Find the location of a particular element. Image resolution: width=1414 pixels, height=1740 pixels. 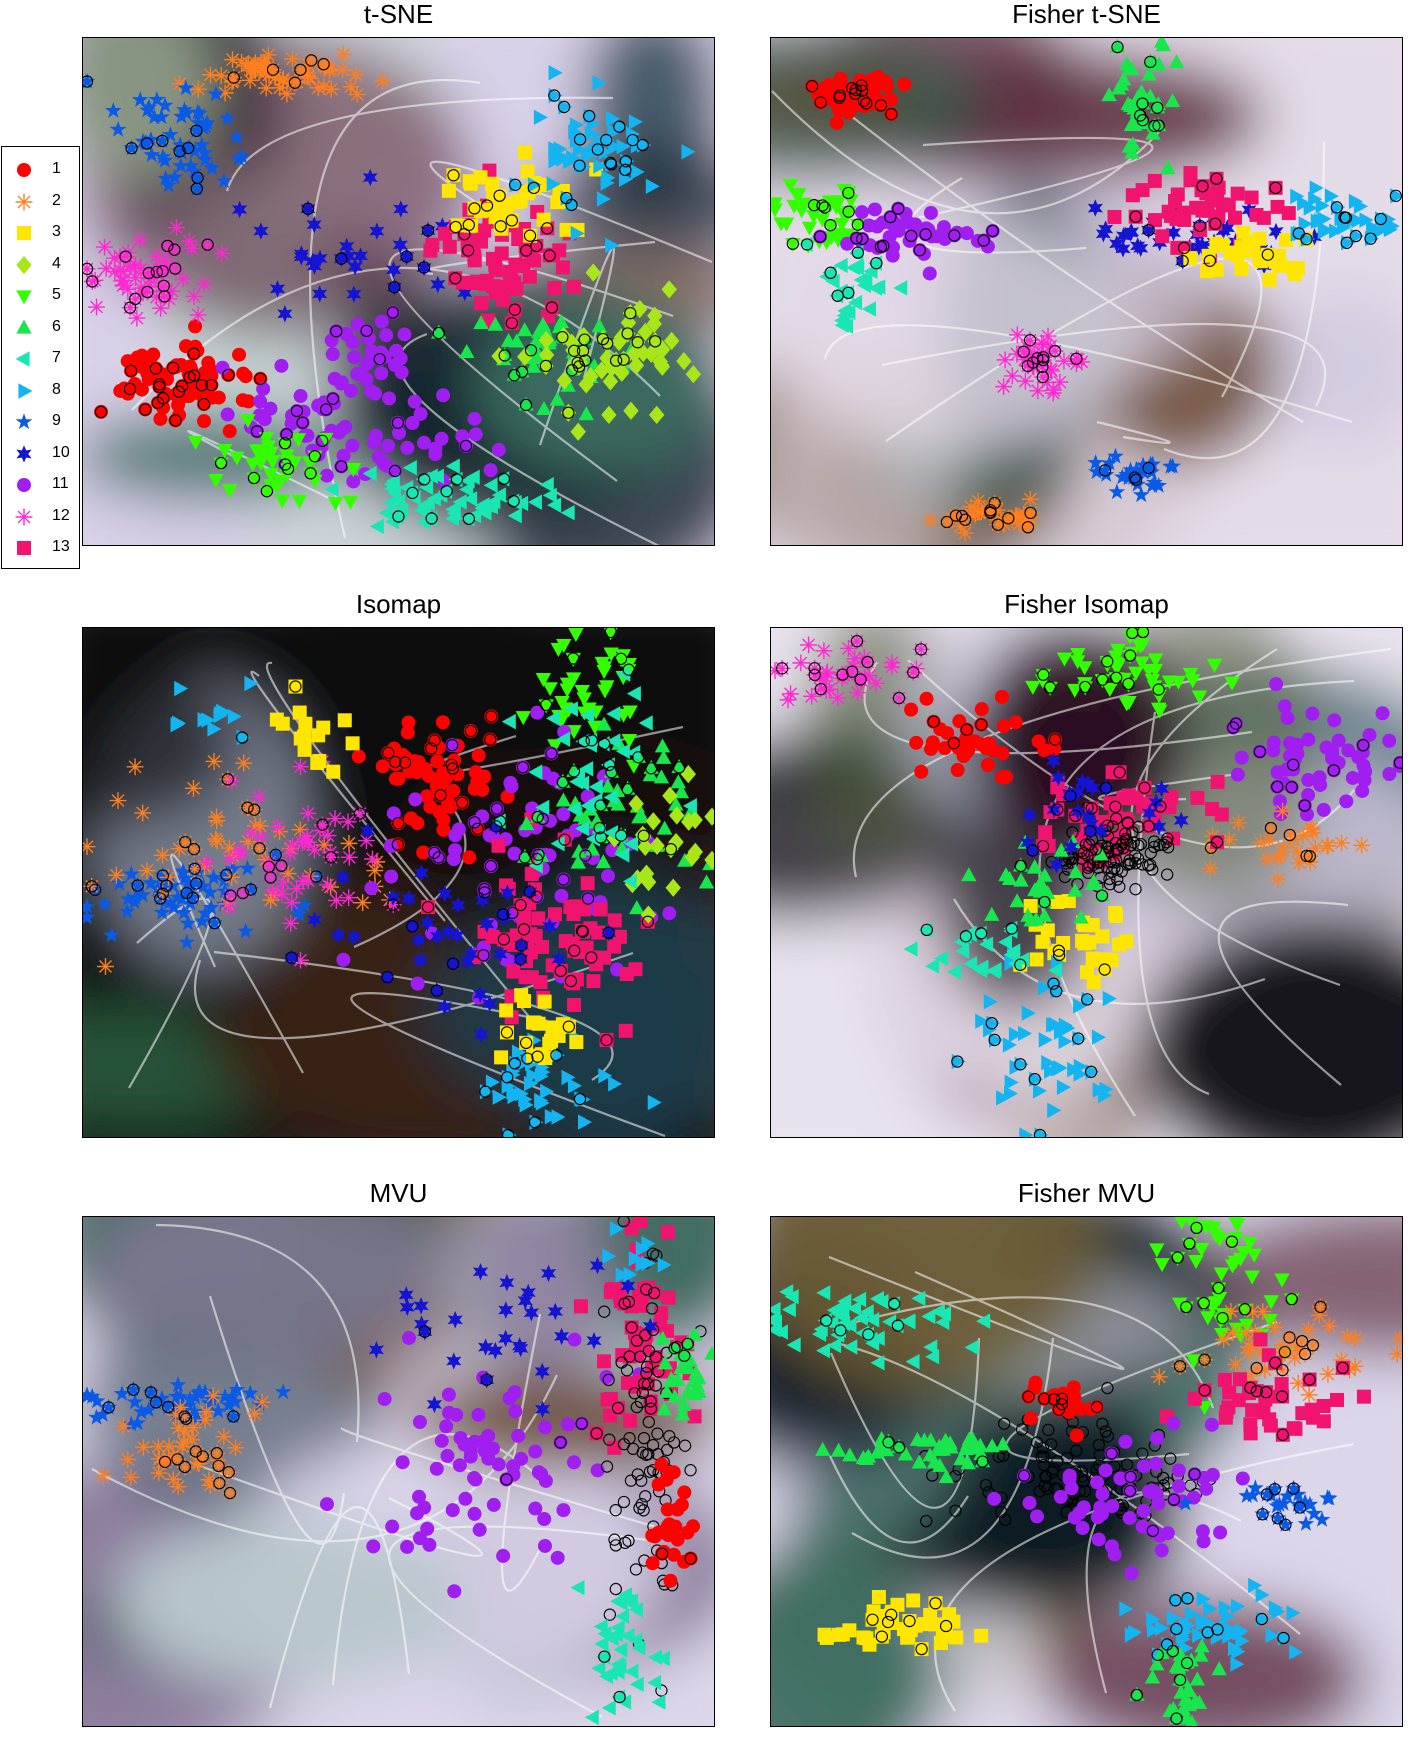

legend-label: 1 is located at coordinates (56, 168).